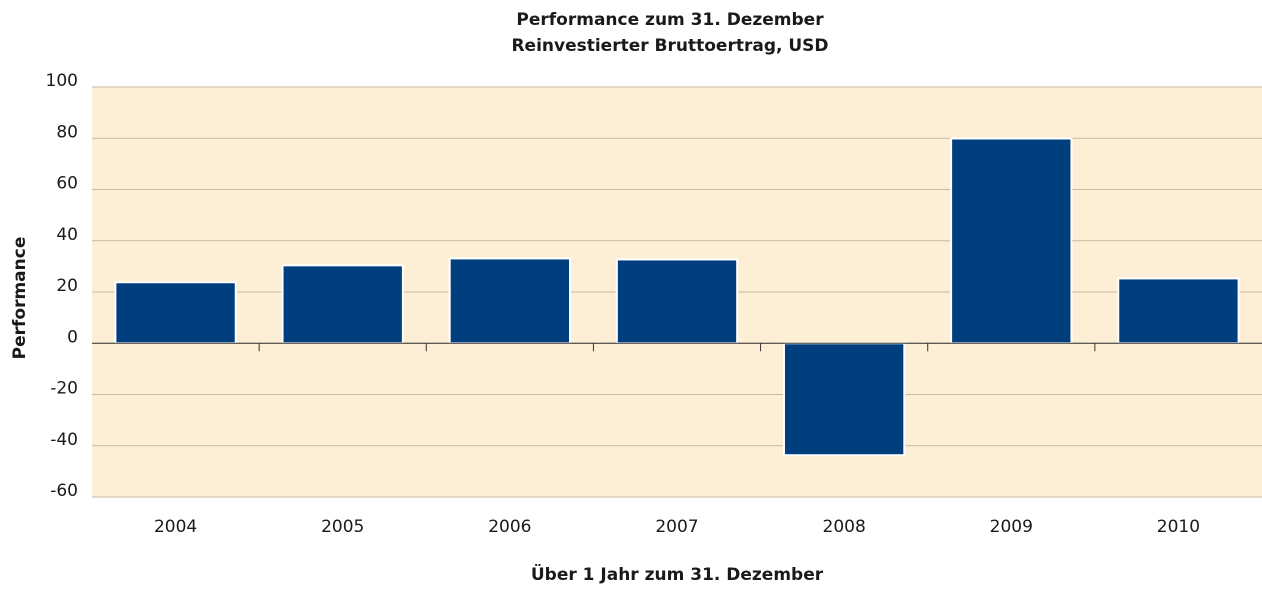 Image resolution: width=1262 pixels, height=589 pixels. I want to click on y-tick-label: 100, so click(62, 81).